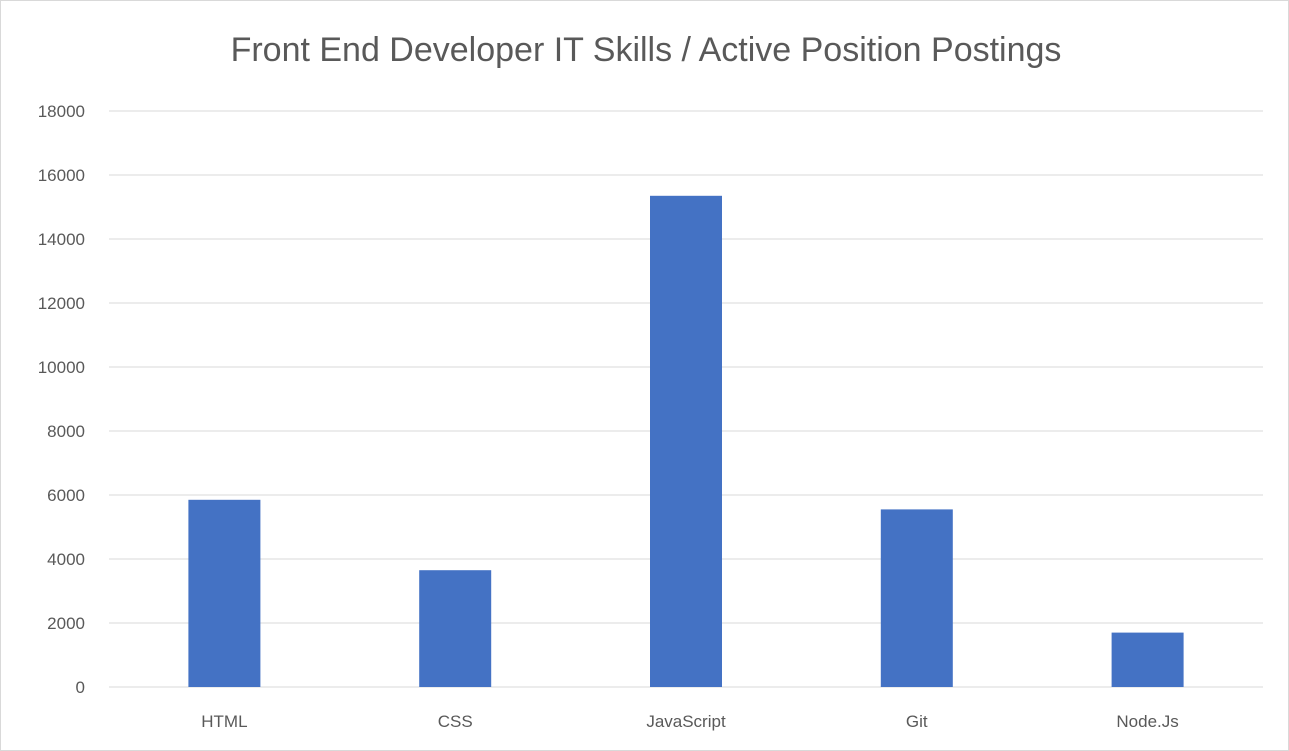 The height and width of the screenshot is (751, 1289). I want to click on x-axis-ticks: HTML CSS JavaScript Git Node.Js, so click(690, 721).